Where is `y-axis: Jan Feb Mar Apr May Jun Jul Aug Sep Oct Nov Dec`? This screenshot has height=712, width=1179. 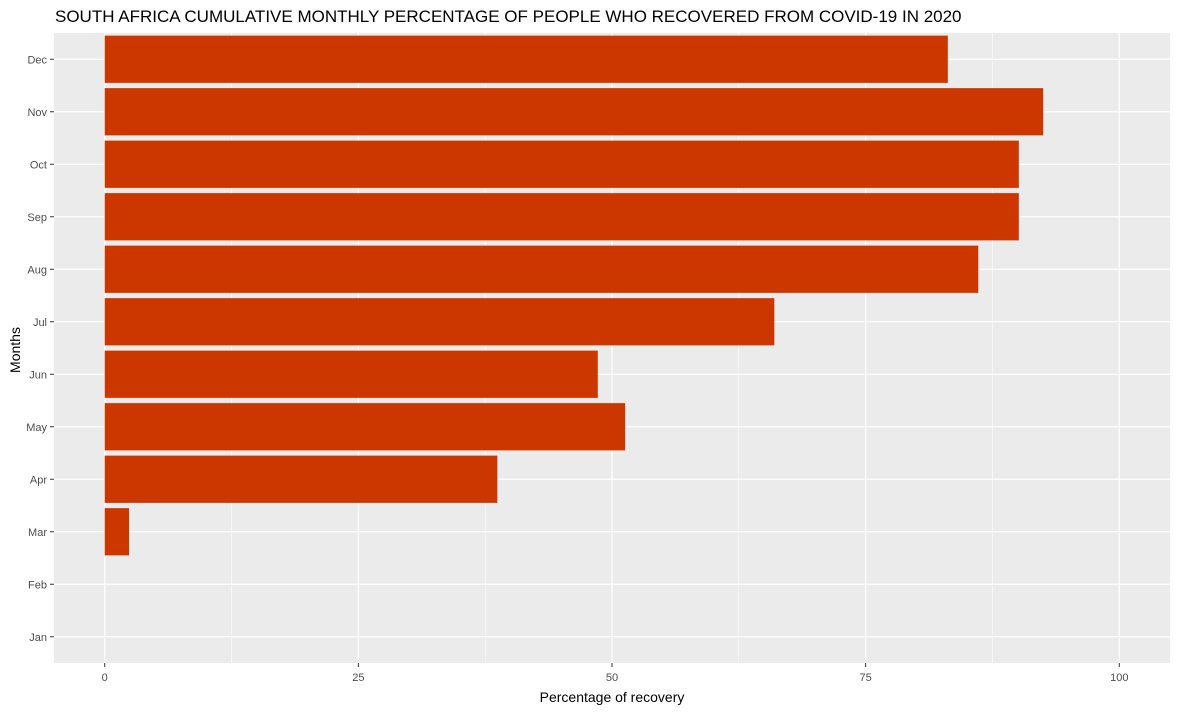 y-axis: Jan Feb Mar Apr May Jun Jul Aug Sep Oct Nov Dec is located at coordinates (40, 349).